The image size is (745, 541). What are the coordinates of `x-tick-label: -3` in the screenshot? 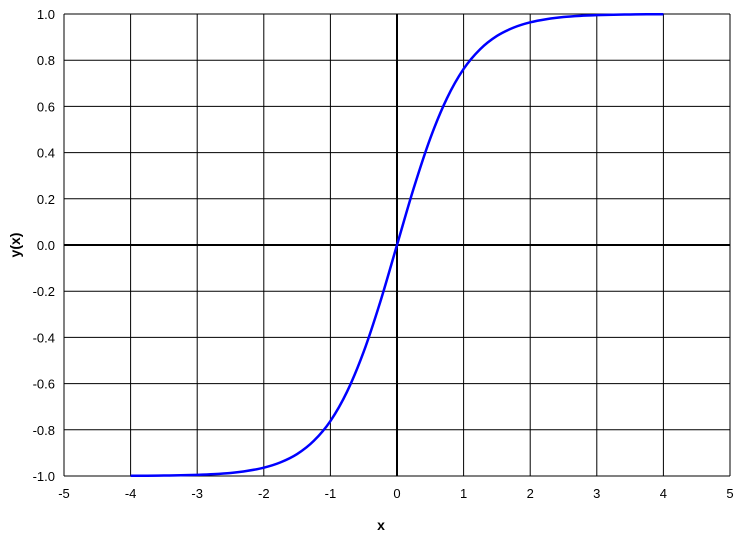 It's located at (197, 493).